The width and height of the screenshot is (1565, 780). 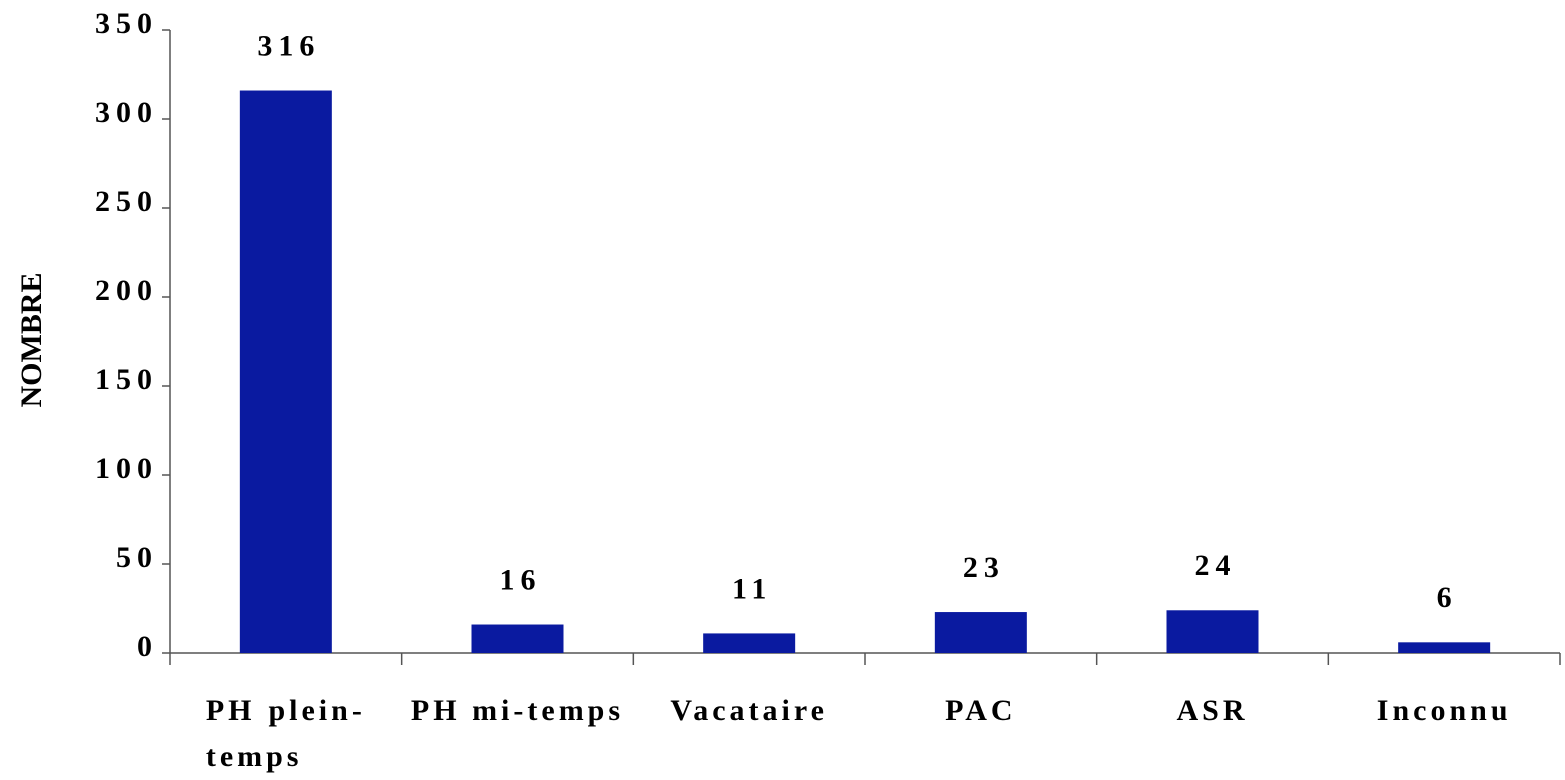 What do you see at coordinates (1216, 565) in the screenshot?
I see `value-label: 24` at bounding box center [1216, 565].